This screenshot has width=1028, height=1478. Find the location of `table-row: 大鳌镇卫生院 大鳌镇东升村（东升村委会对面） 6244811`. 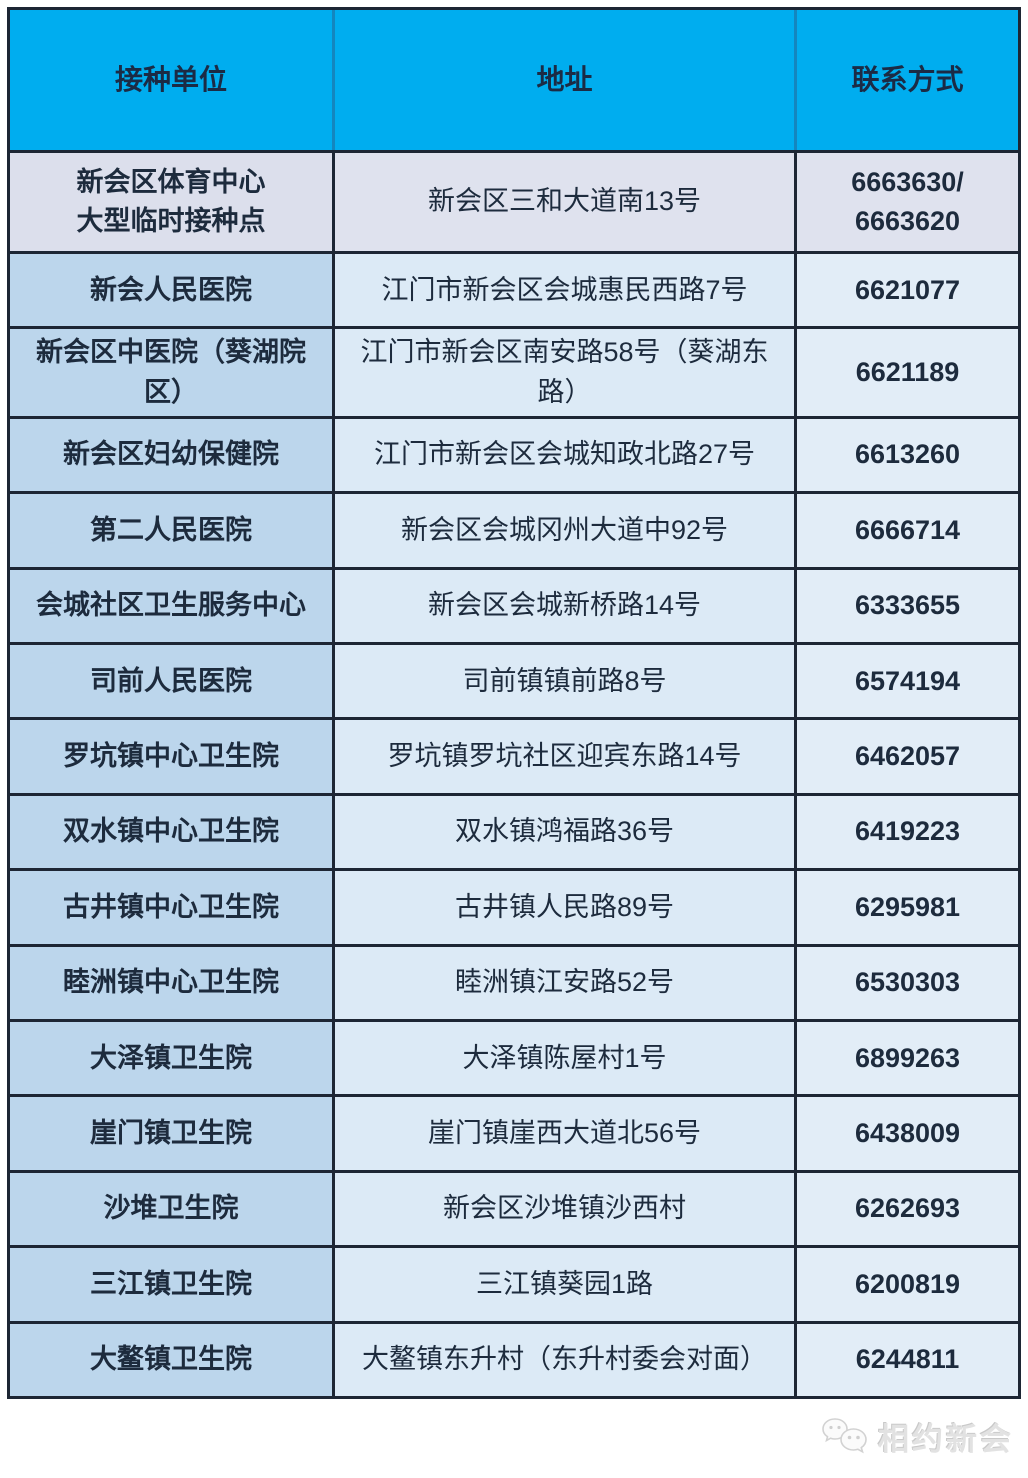

table-row: 大鳌镇卫生院 大鳌镇东升村（东升村委会对面） 6244811 is located at coordinates (514, 1358).